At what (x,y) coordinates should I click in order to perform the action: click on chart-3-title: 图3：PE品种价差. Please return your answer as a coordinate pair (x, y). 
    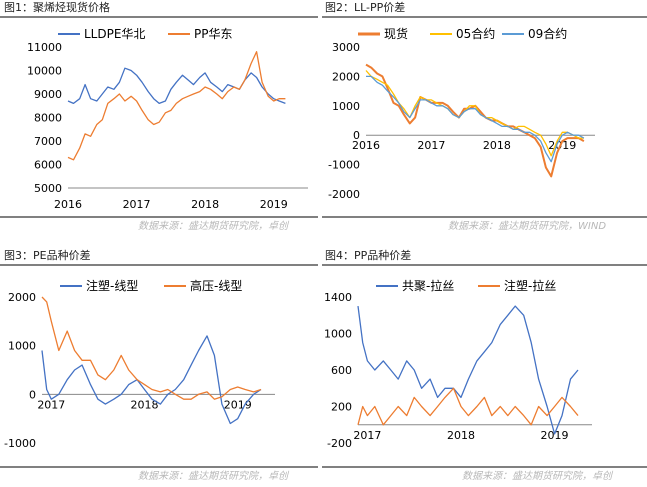
    Looking at the image, I should click on (47, 255).